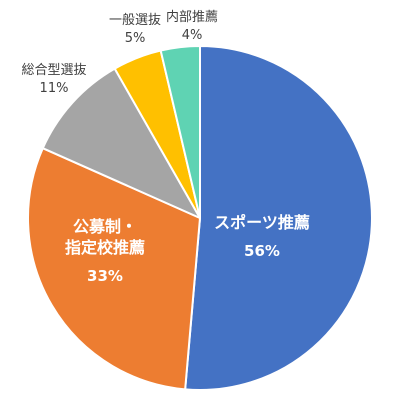  Describe the element at coordinates (192, 26) in the screenshot. I see `slice-label-group-4: 内部推薦 4%` at that location.